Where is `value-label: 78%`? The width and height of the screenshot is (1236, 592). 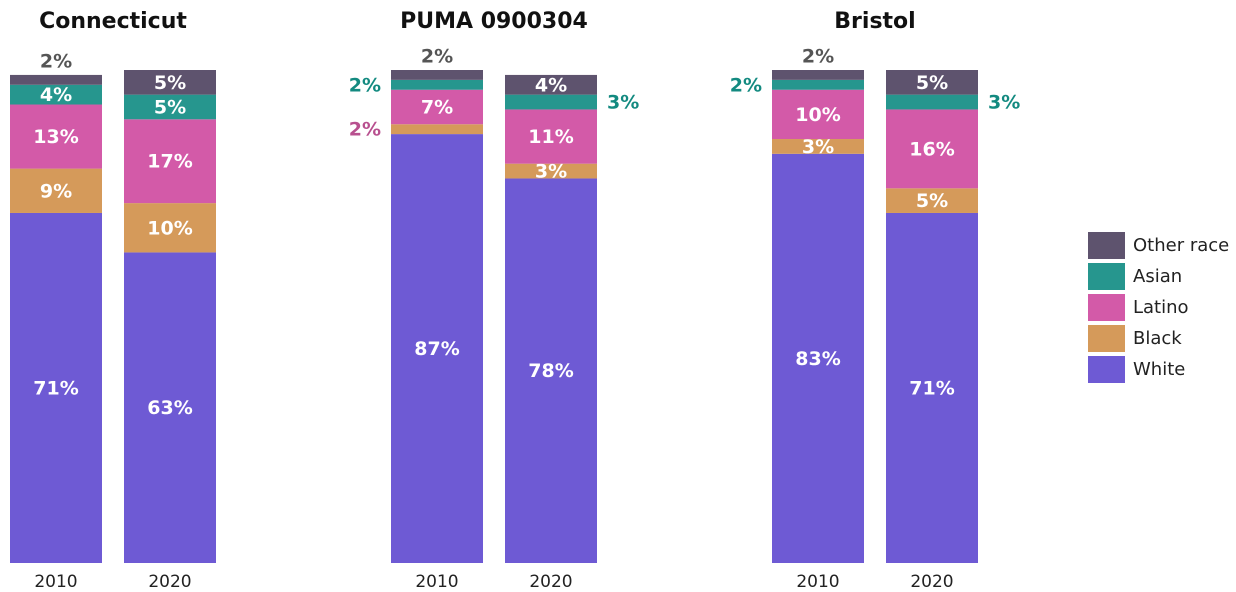 value-label: 78% is located at coordinates (550, 371).